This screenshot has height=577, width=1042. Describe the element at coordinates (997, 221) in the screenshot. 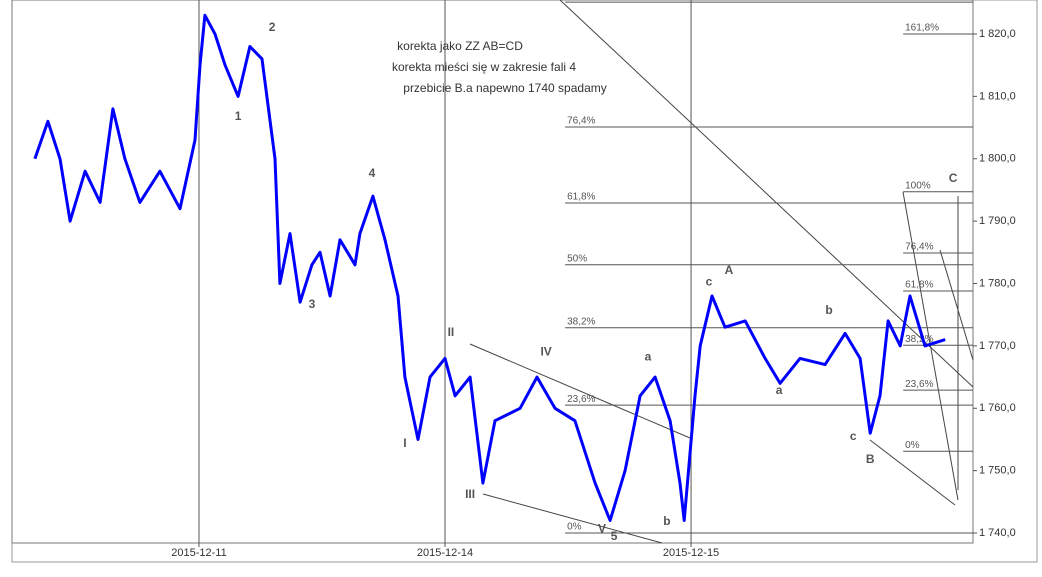

I see `y-tick-label: 1 790,0` at that location.